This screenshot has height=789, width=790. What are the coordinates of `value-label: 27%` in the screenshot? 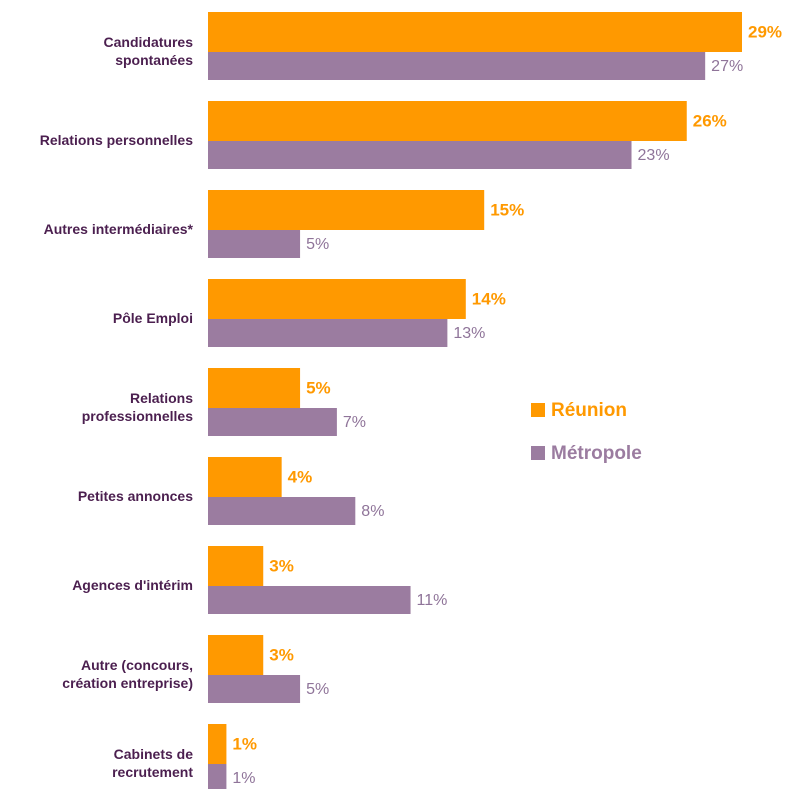 It's located at (727, 66).